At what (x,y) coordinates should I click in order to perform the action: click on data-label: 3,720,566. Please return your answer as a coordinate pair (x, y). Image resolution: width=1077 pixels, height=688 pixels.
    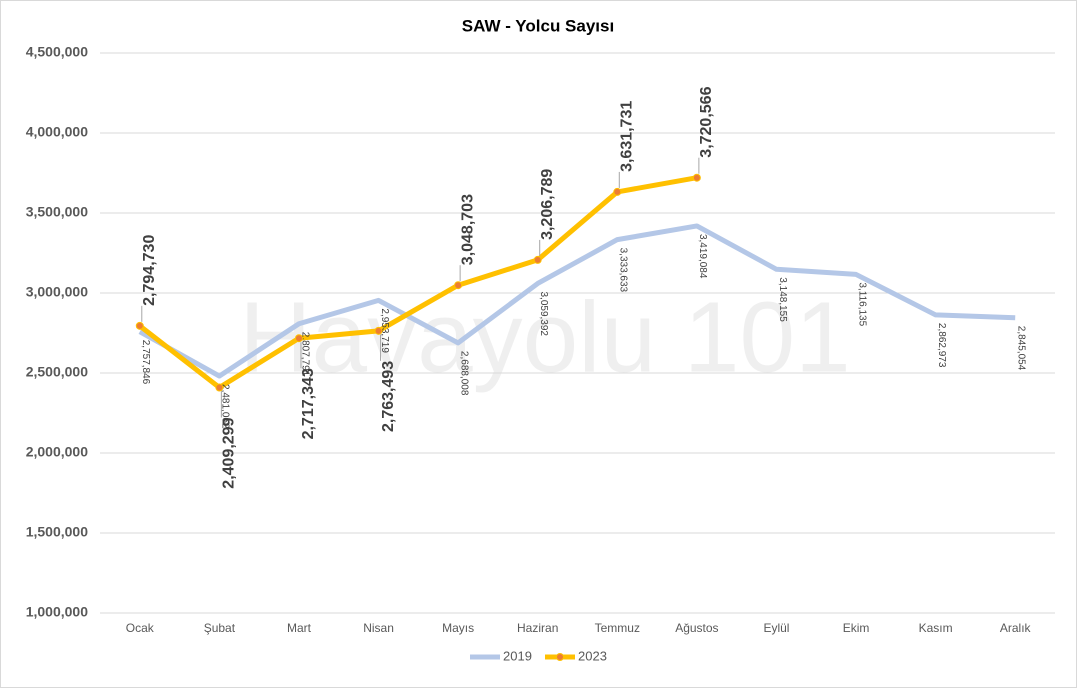
    Looking at the image, I should click on (706, 121).